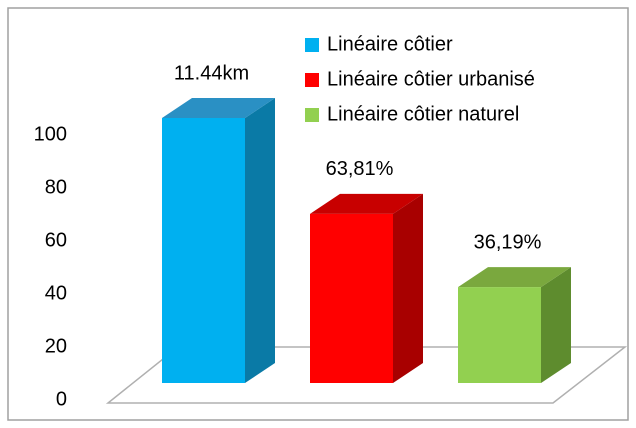 This screenshot has width=636, height=428. Describe the element at coordinates (423, 114) in the screenshot. I see `legend-label: Linéaire côtier naturel` at that location.